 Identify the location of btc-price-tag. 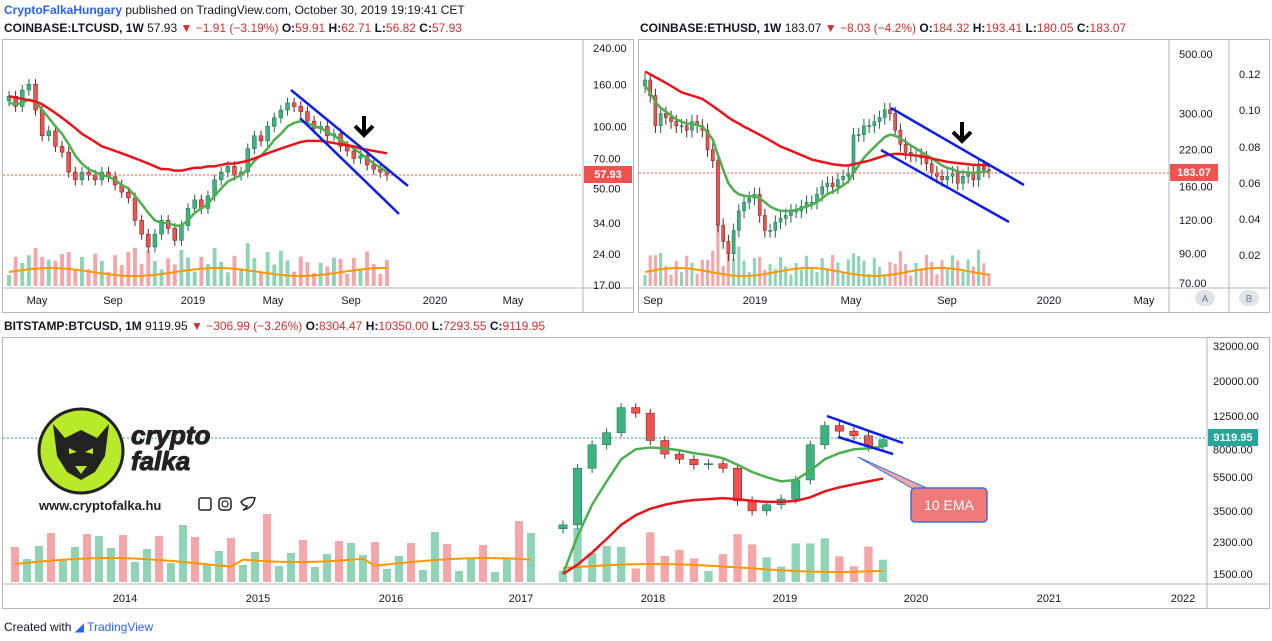
(1233, 437).